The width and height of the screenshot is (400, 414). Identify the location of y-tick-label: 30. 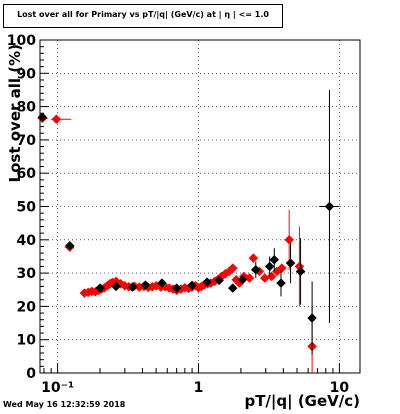
(27, 274).